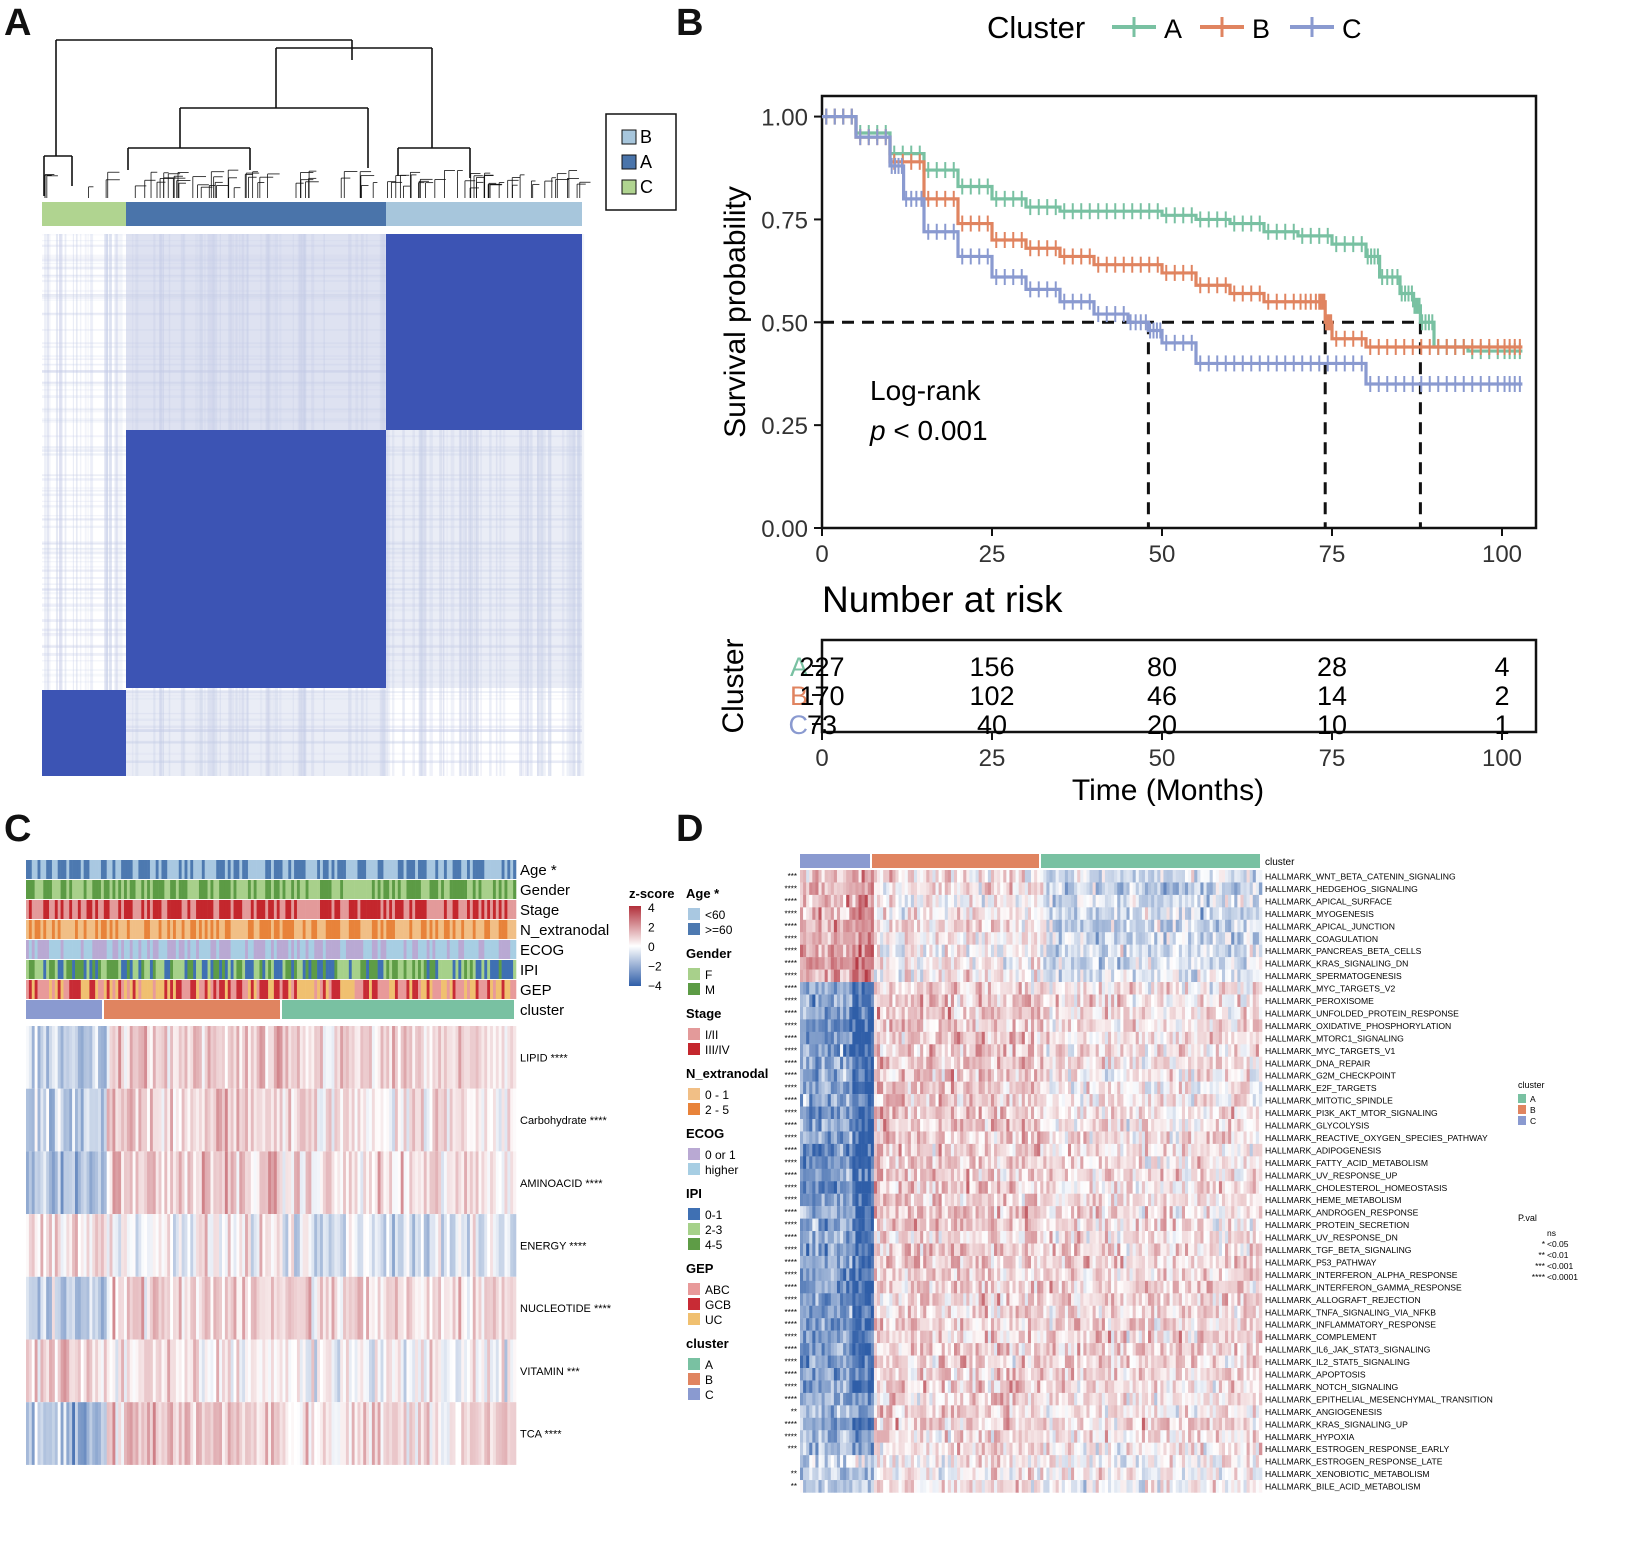  What do you see at coordinates (529, 970) in the screenshot?
I see `annotation-label: IPI` at bounding box center [529, 970].